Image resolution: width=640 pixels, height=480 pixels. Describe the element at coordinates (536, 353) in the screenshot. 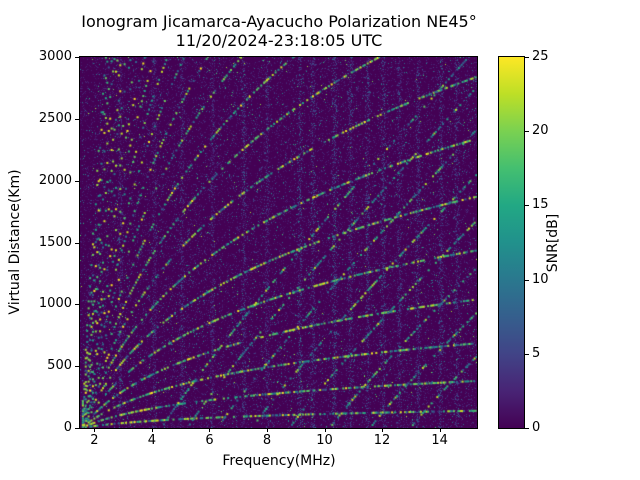

I see `colorbar-tick-label: 5` at that location.